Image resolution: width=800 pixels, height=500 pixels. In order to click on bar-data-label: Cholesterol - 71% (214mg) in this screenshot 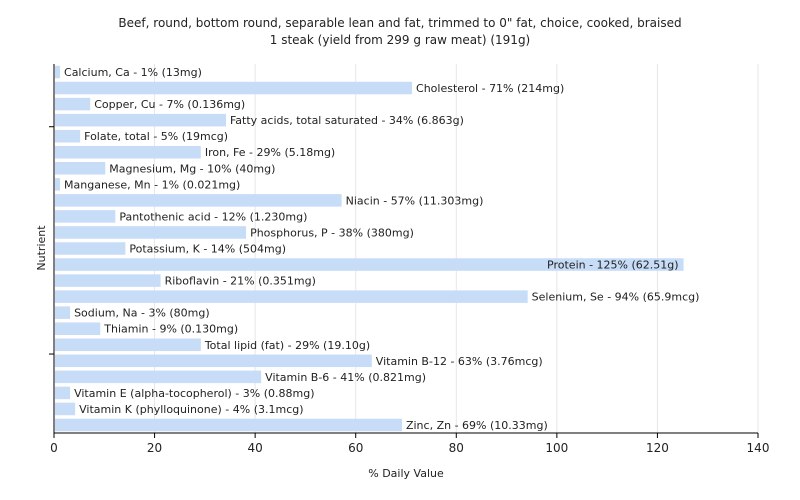, I will do `click(490, 88)`.